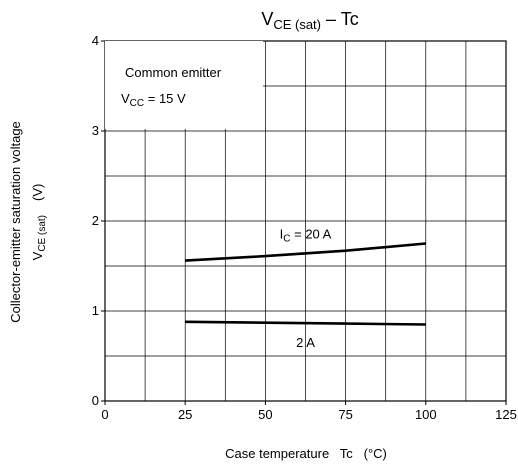  What do you see at coordinates (95, 220) in the screenshot?
I see `y-tick-label: 2` at bounding box center [95, 220].